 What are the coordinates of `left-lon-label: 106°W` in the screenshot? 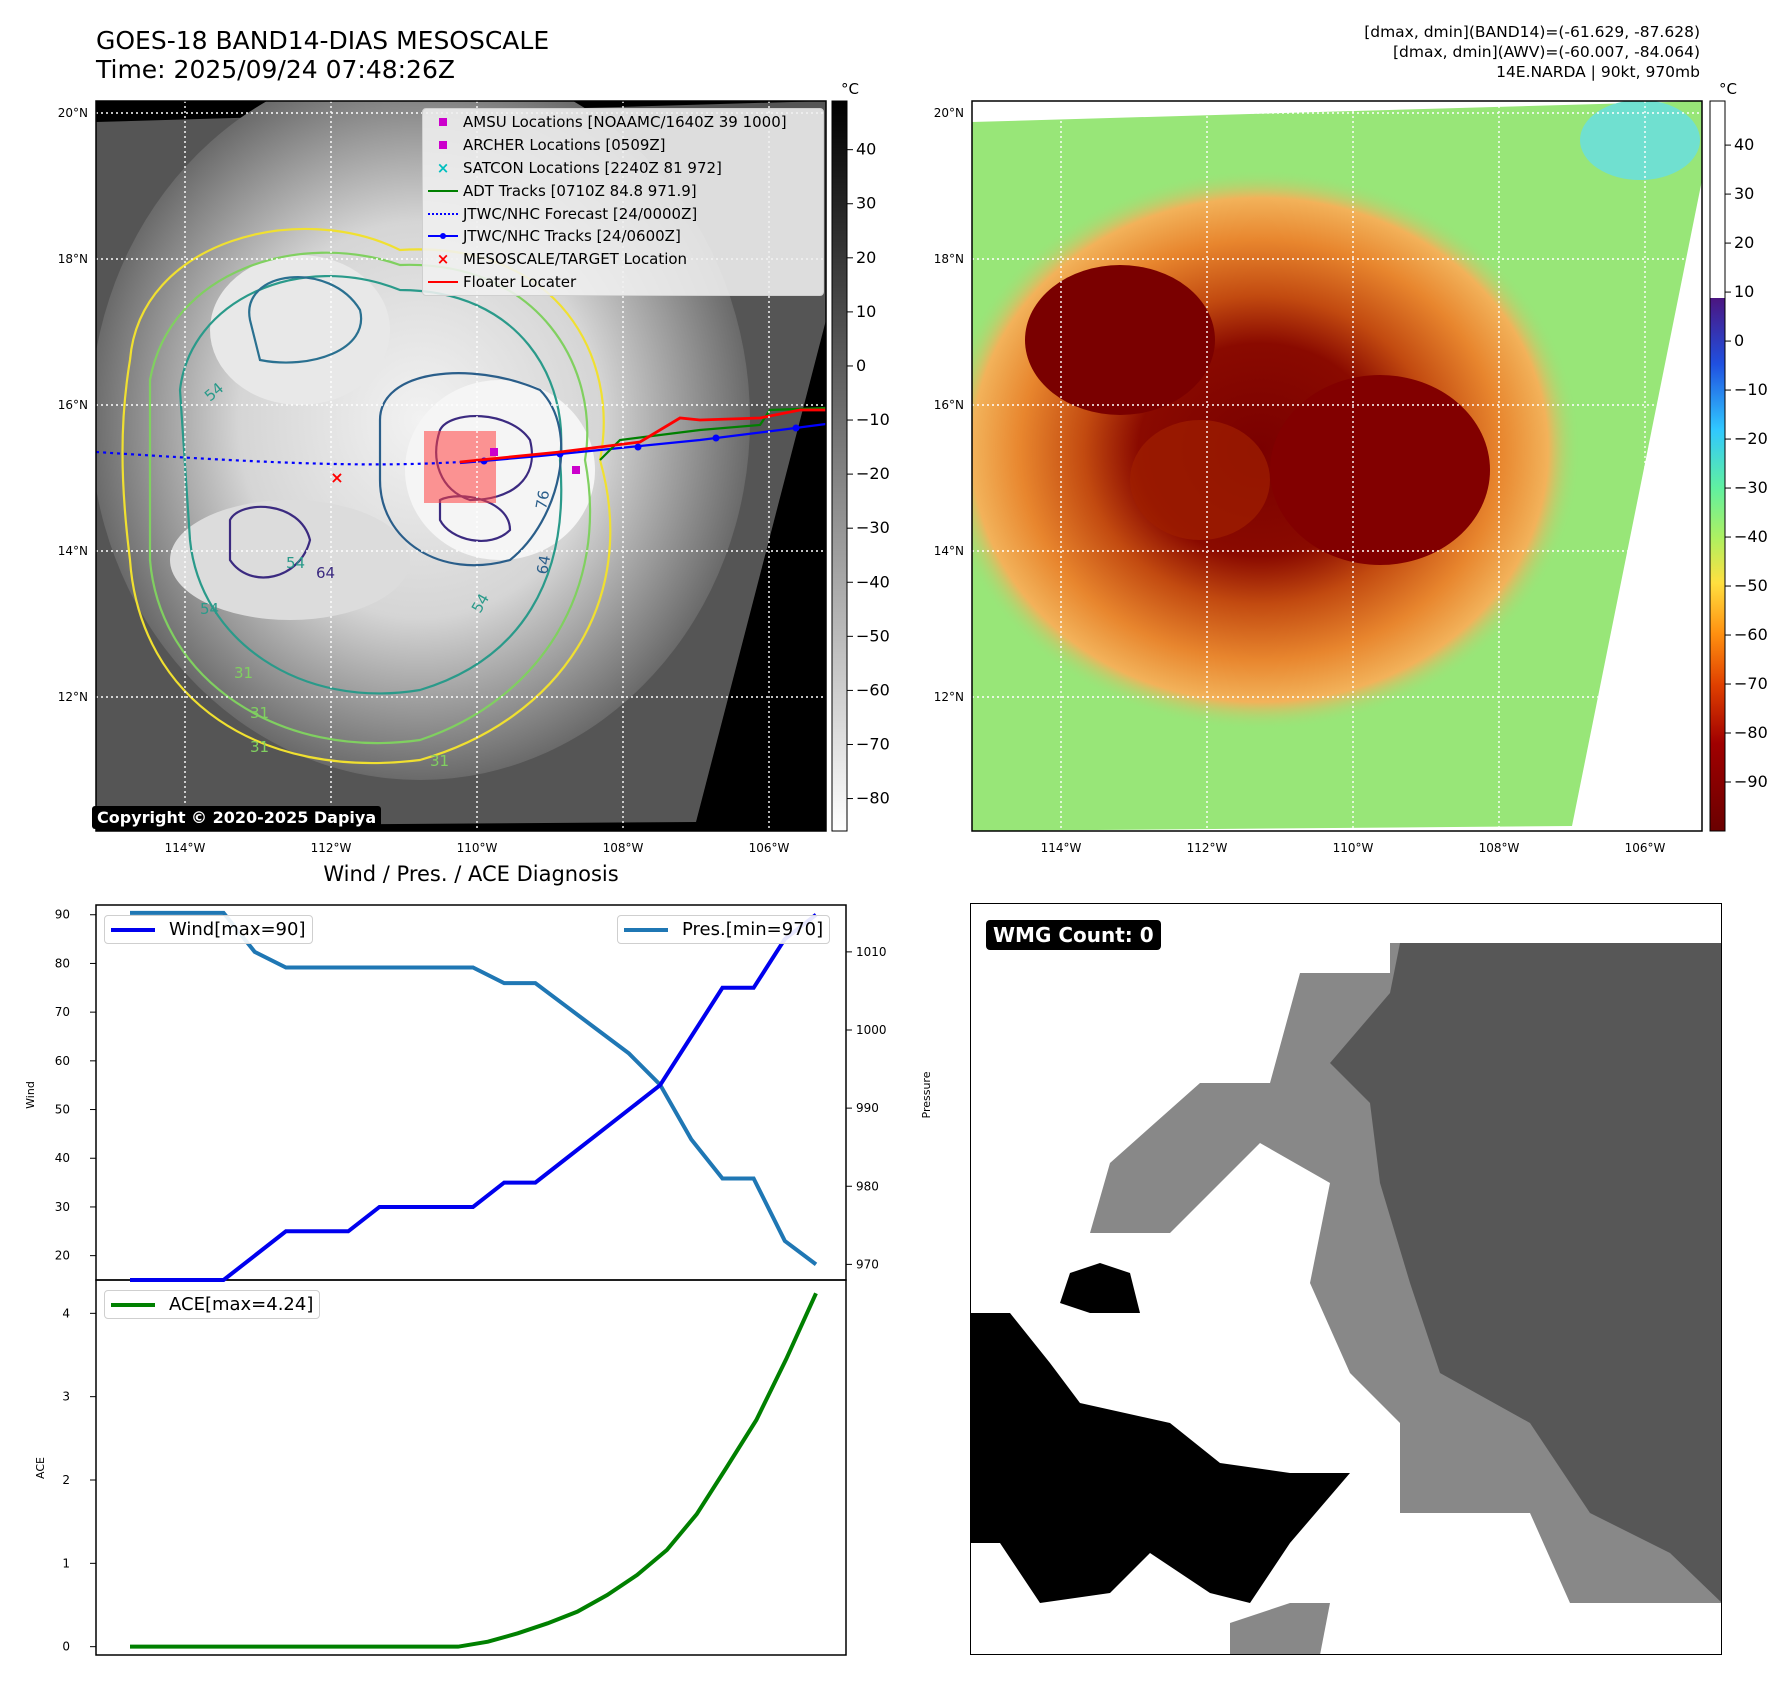 It's located at (769, 848).